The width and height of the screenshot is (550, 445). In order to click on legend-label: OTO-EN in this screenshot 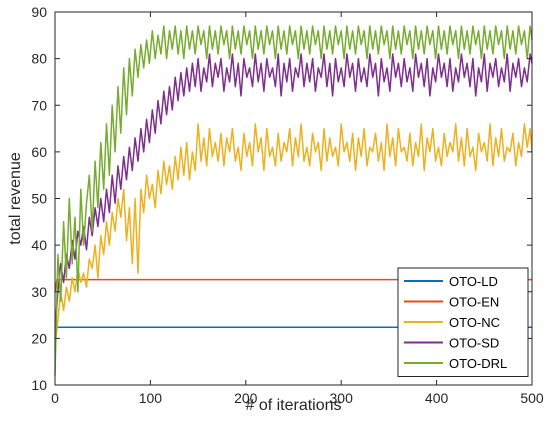, I will do `click(474, 302)`.